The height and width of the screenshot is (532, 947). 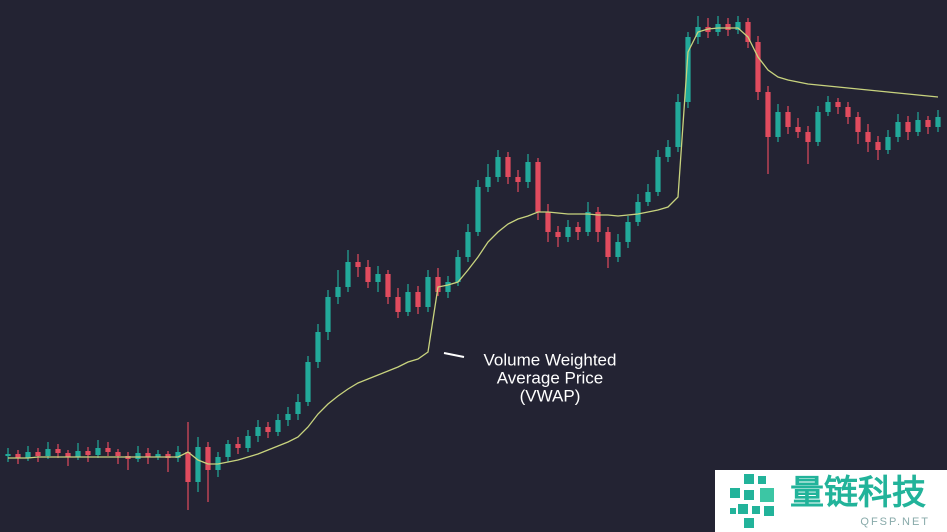 What do you see at coordinates (550, 395) in the screenshot?
I see `annotation-text: (VWAP)` at bounding box center [550, 395].